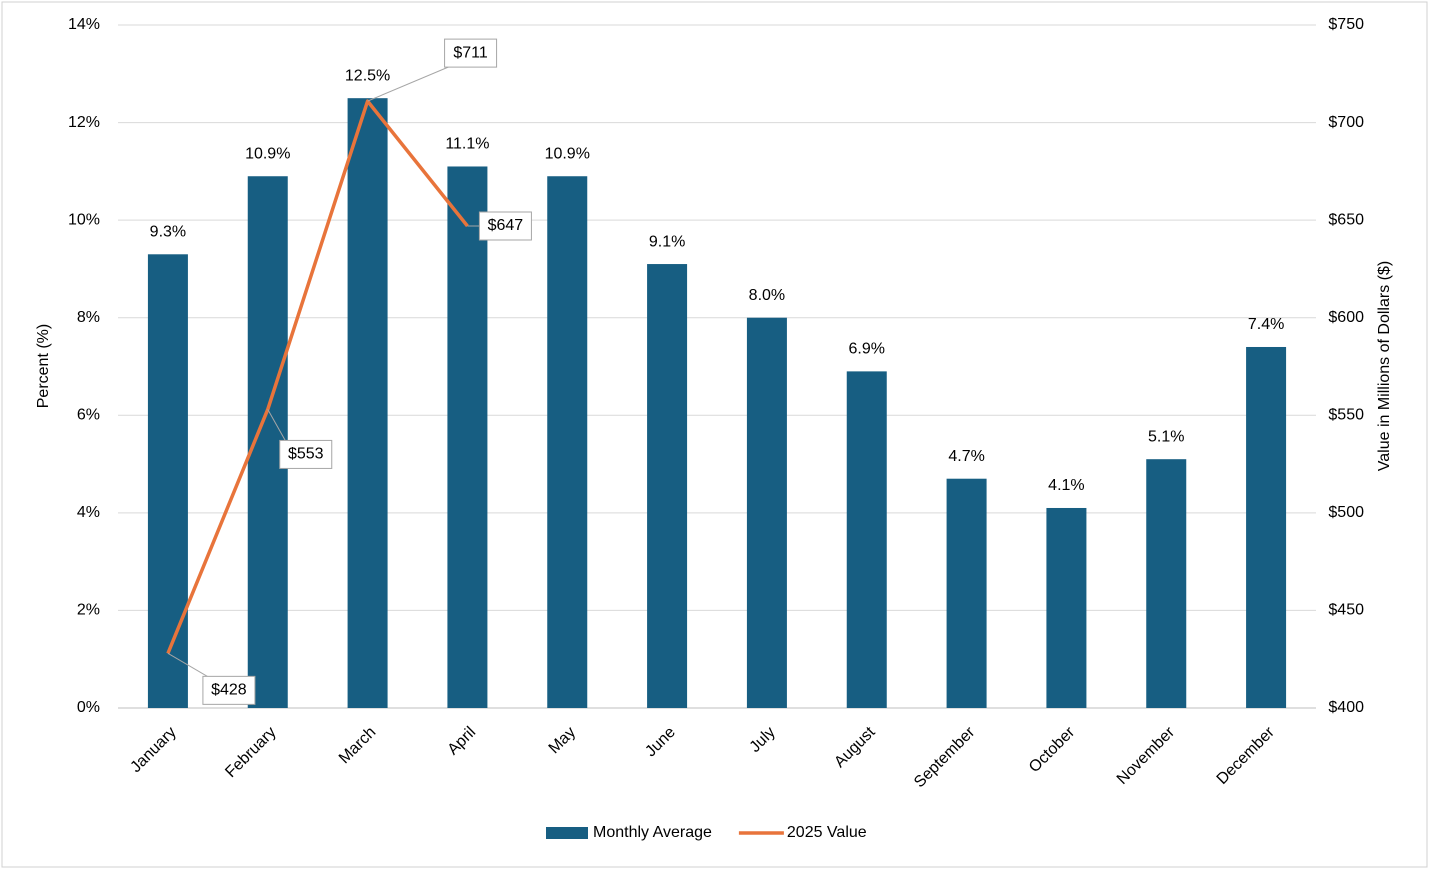  What do you see at coordinates (1346, 122) in the screenshot?
I see `y2-tick-label: $700` at bounding box center [1346, 122].